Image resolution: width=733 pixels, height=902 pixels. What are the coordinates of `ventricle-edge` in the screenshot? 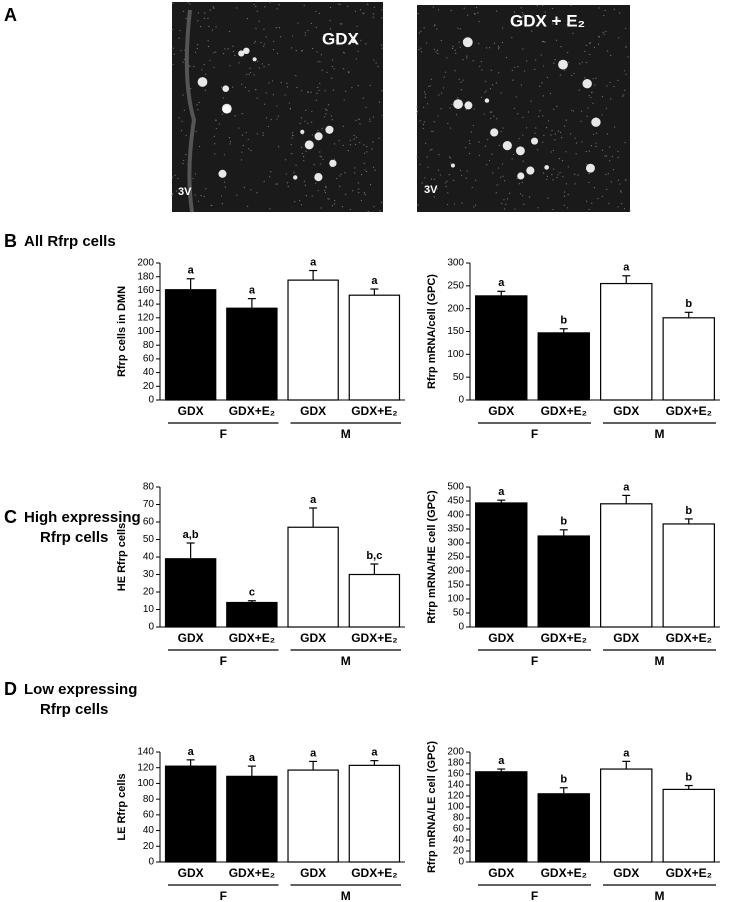 It's located at (190, 111).